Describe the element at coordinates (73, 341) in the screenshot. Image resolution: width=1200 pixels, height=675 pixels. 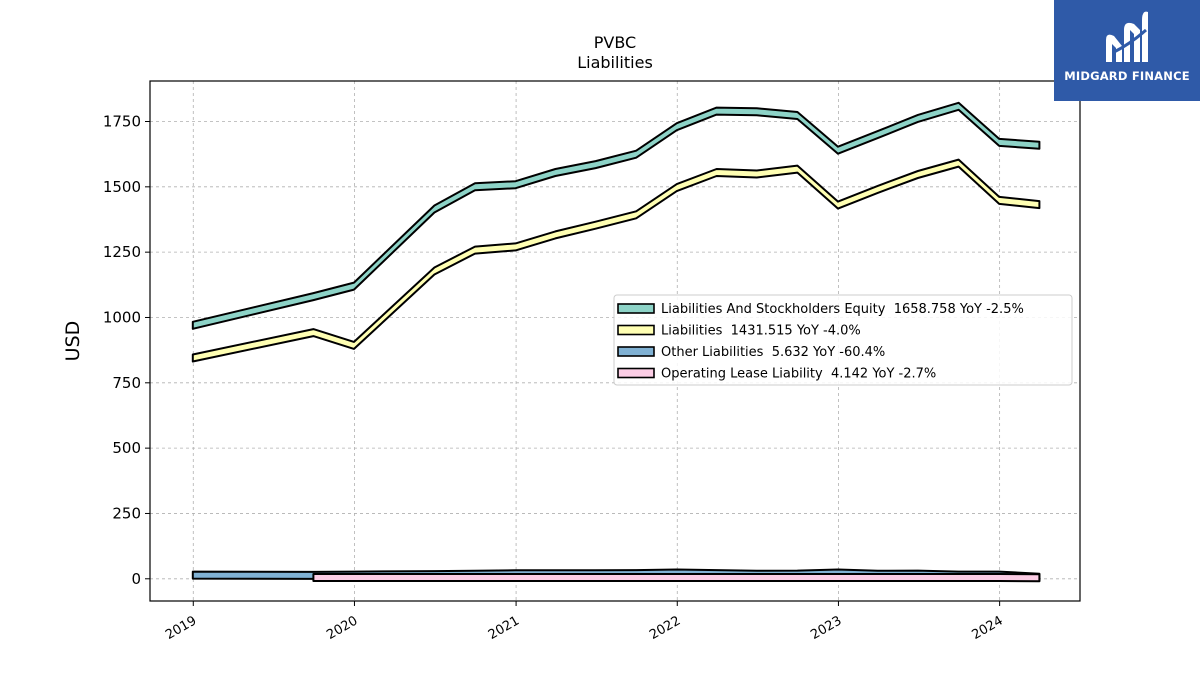
I see `y-axis-label: USD` at that location.